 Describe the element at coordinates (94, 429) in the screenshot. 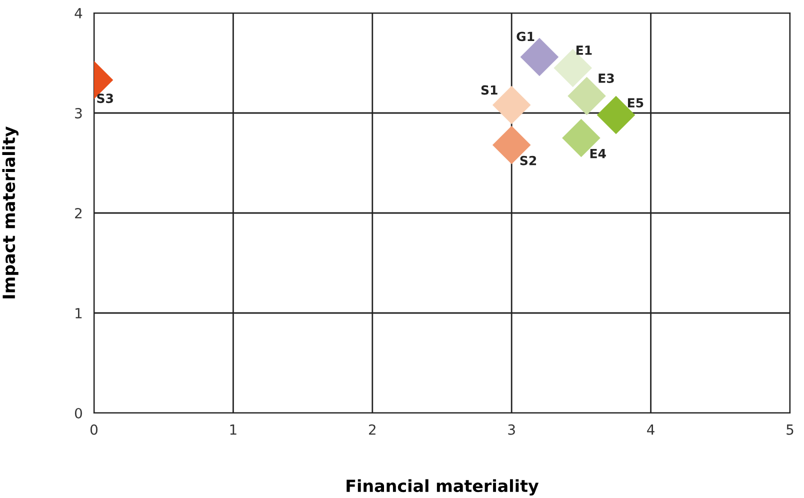

I see `x-tick-label: 0` at that location.